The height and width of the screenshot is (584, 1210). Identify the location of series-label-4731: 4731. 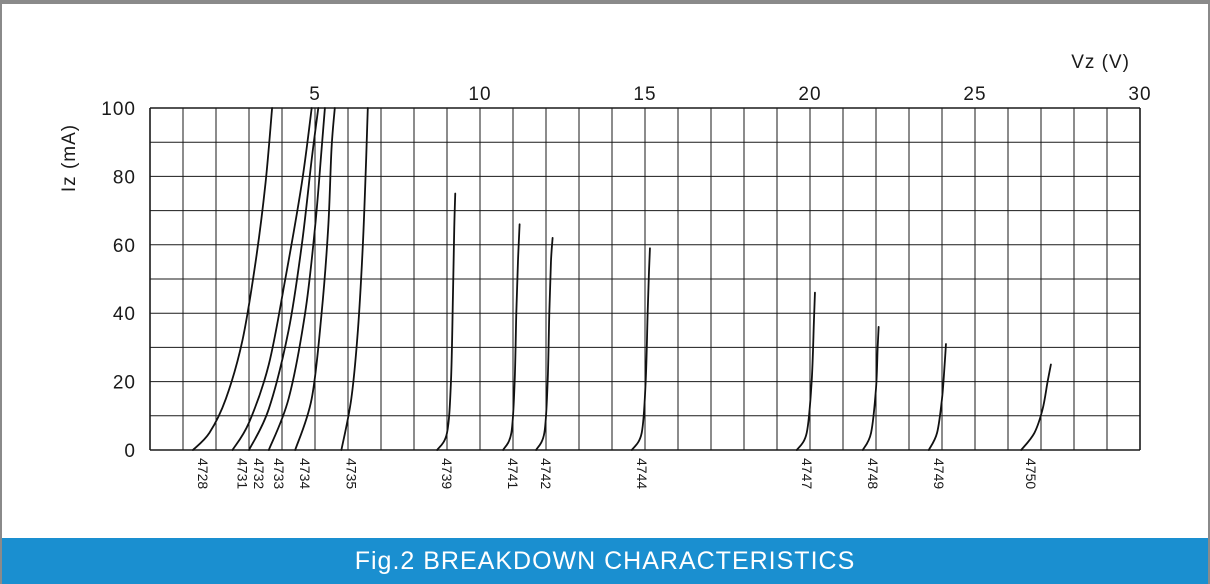
(243, 473).